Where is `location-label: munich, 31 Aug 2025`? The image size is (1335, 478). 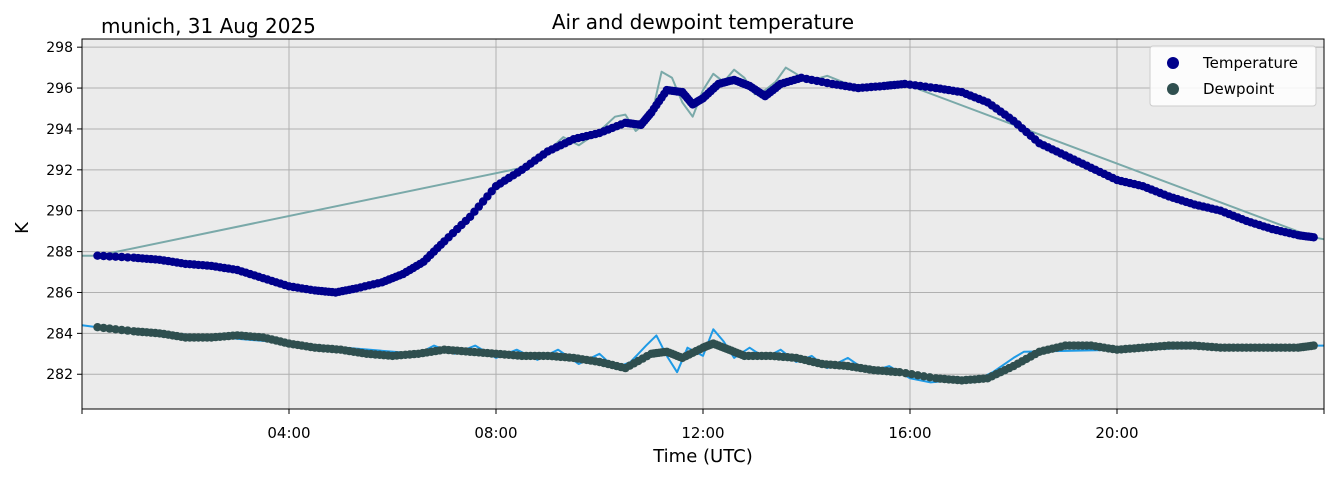
location-label: munich, 31 Aug 2025 is located at coordinates (208, 26).